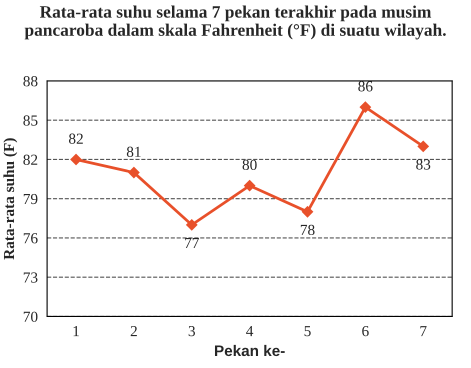 The image size is (471, 368). Describe the element at coordinates (192, 243) in the screenshot. I see `data-label: 77` at that location.